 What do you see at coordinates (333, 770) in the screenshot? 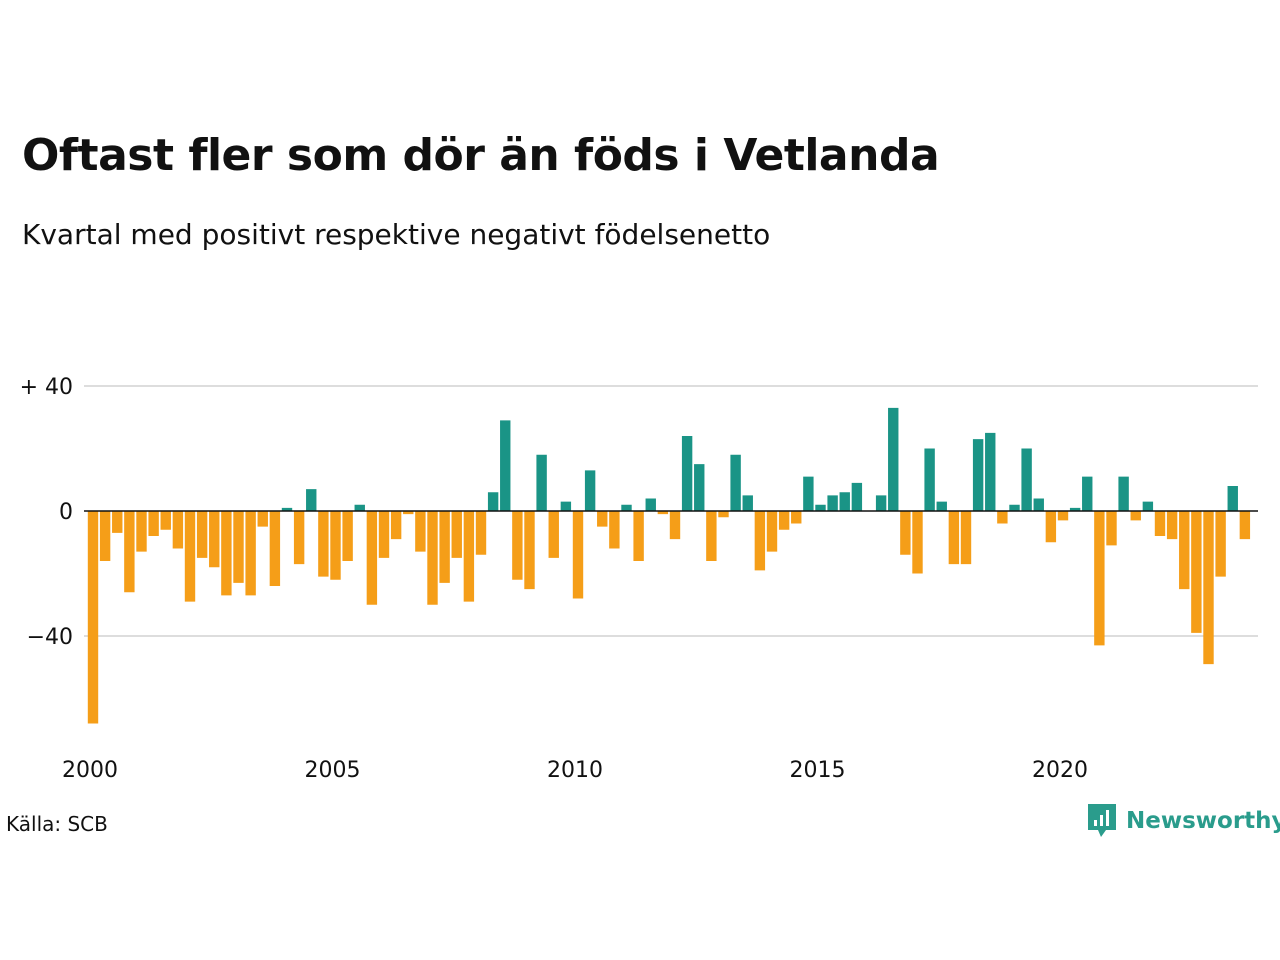
I see `x-tick-label: 2005` at bounding box center [333, 770].